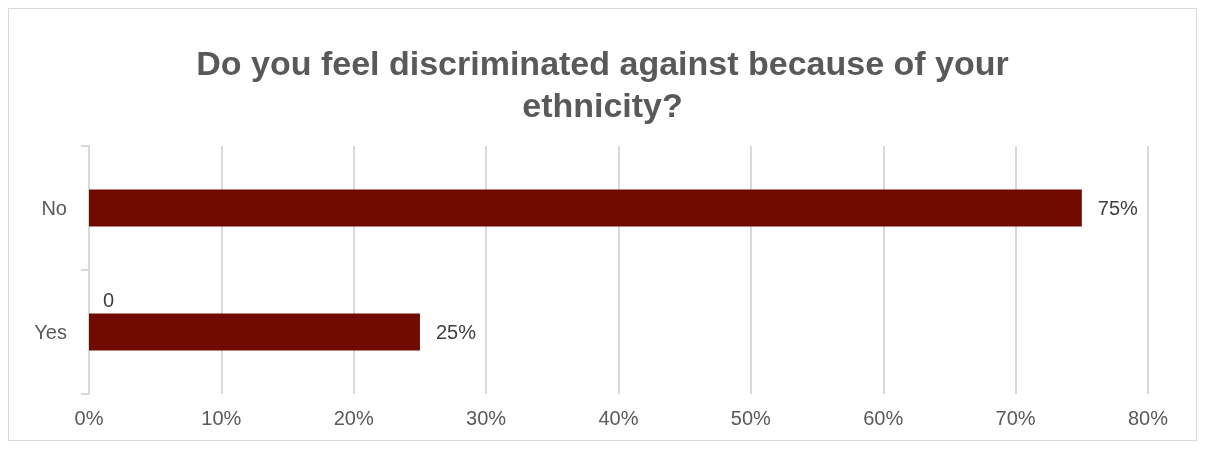 The height and width of the screenshot is (449, 1205). I want to click on chart-title: Do you feel discriminated against because of your ethnicity?, so click(602, 84).